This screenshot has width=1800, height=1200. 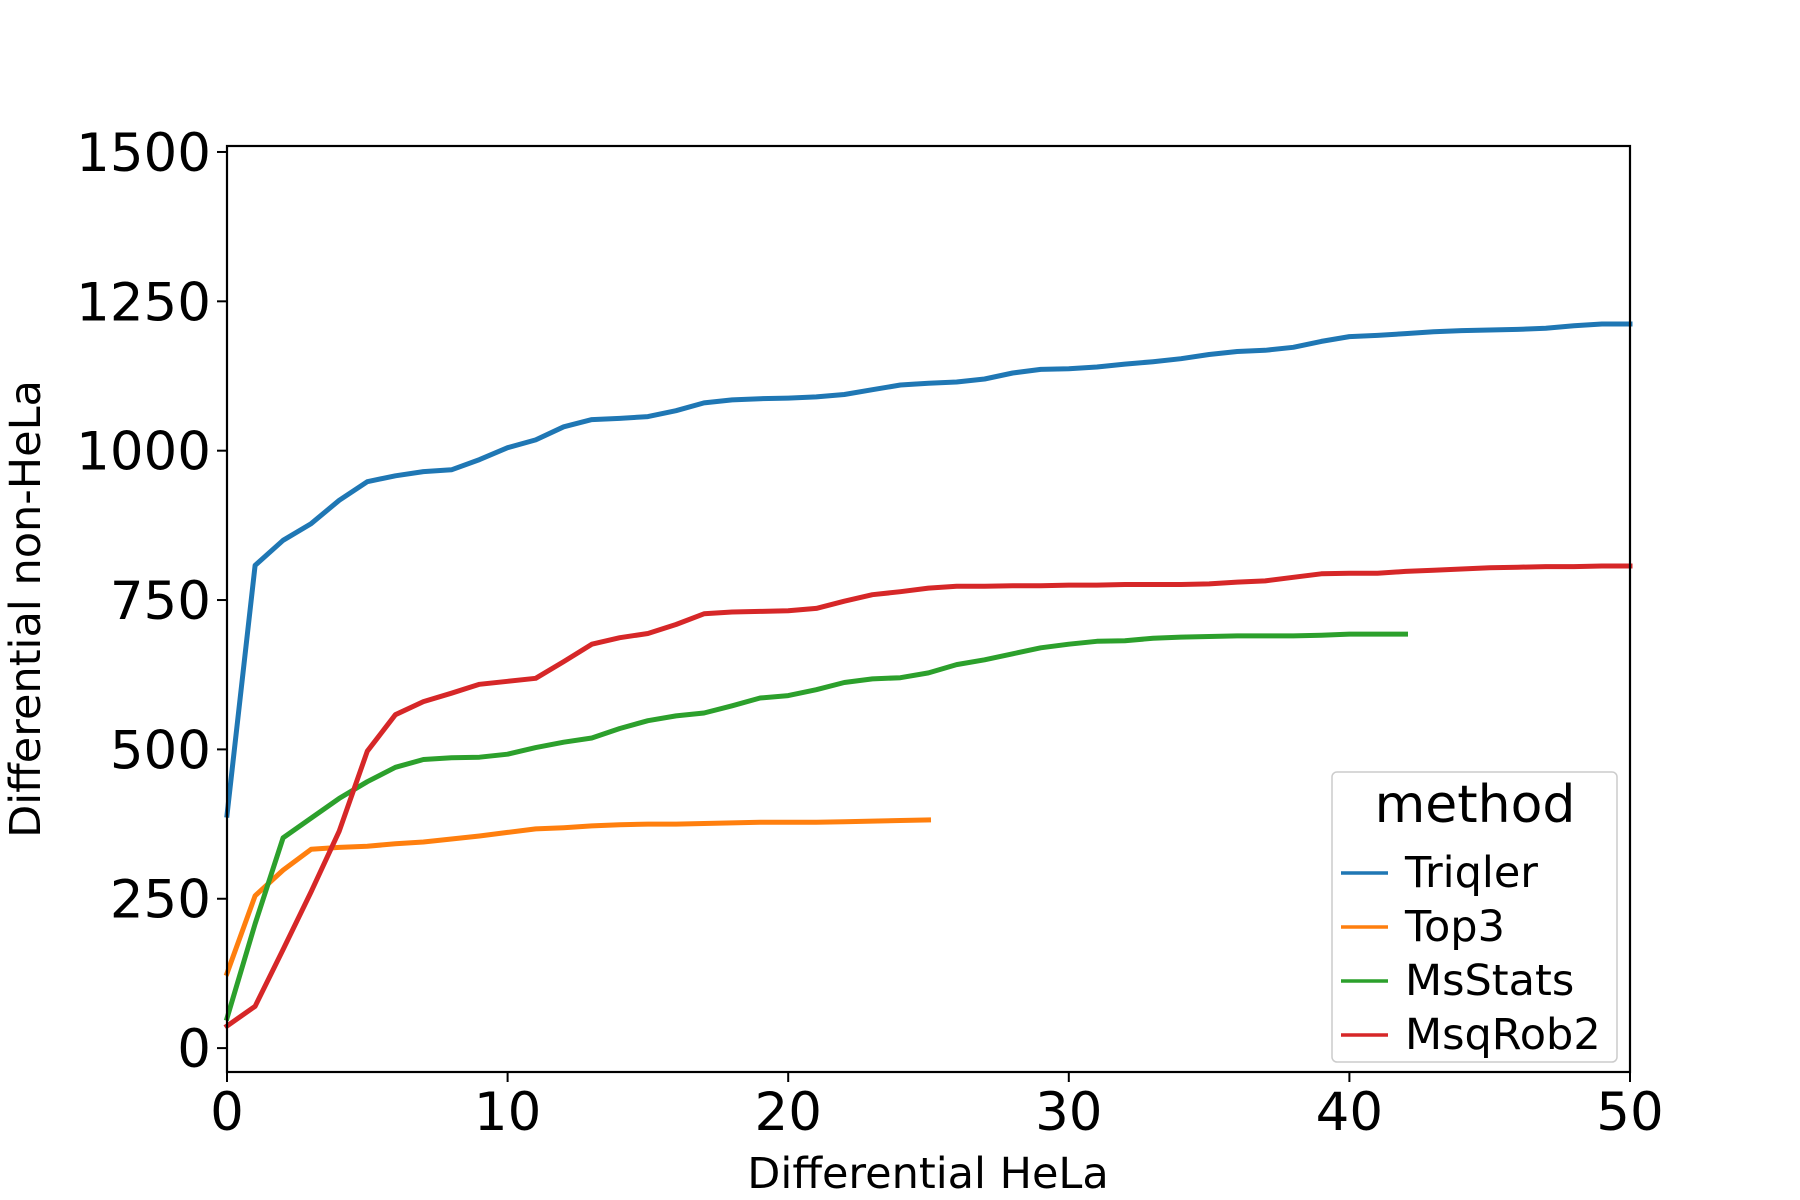 I want to click on x-tick-label: 0, so click(x=227, y=1112).